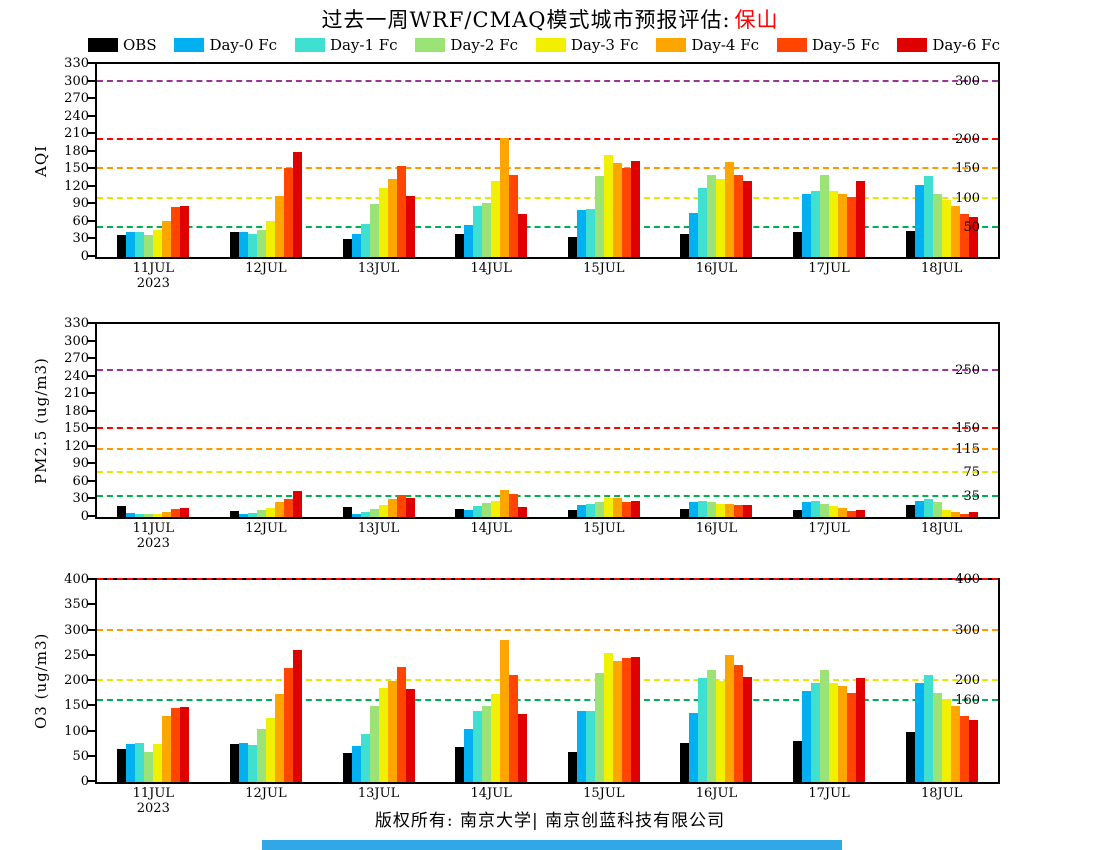 The width and height of the screenshot is (1100, 850). Describe the element at coordinates (843, 512) in the screenshot. I see `bar-day-4-fc-17JUL` at that location.